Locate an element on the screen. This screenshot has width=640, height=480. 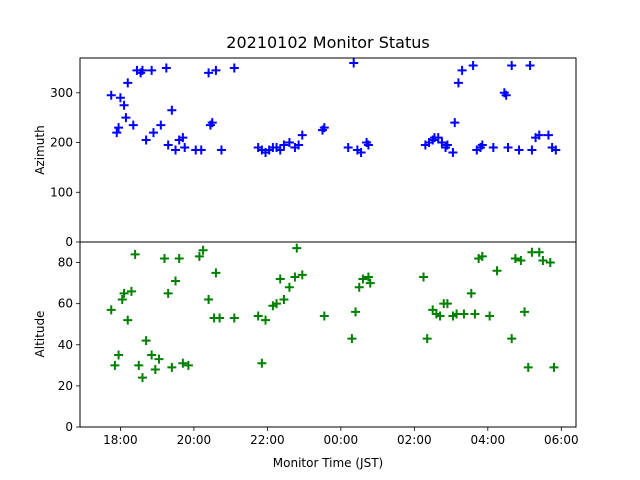
x-tick-label: 04:00 is located at coordinates (488, 440).